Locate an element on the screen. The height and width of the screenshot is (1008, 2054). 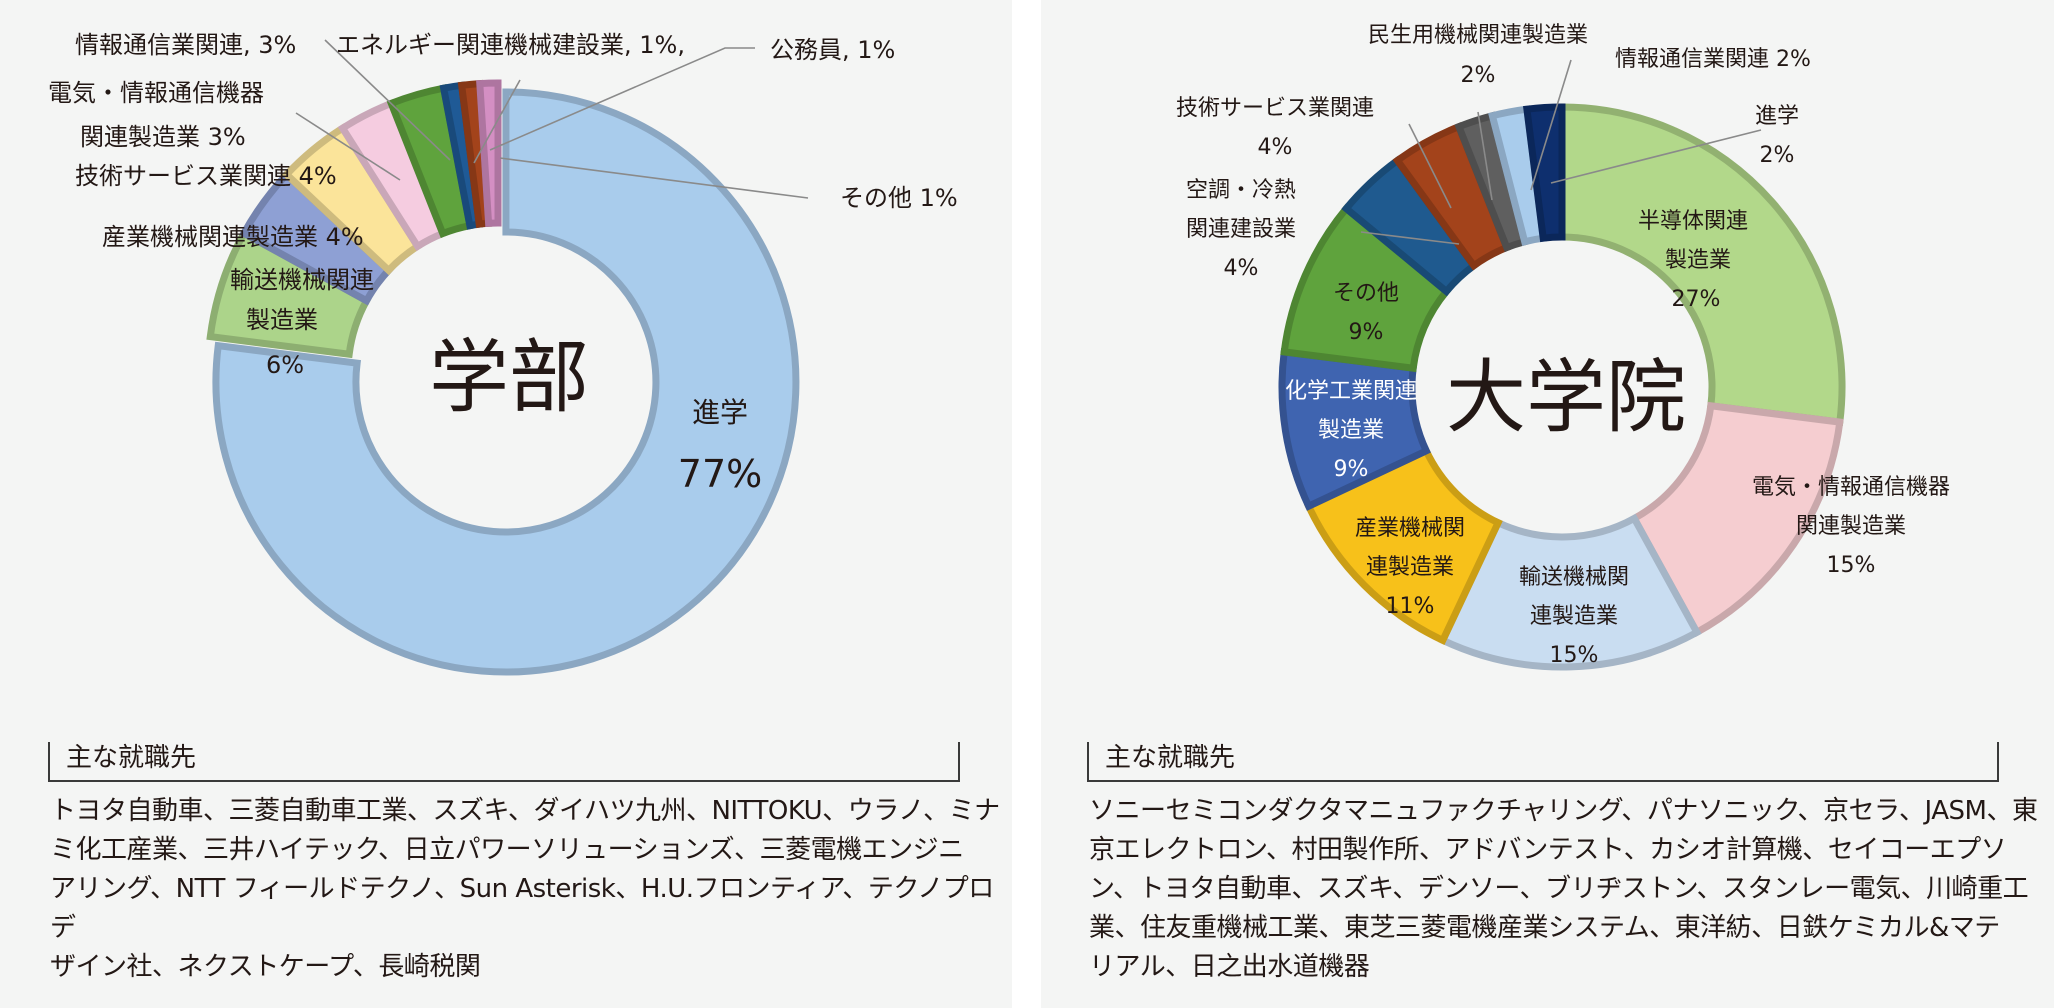
label-sonota-line2: 9% is located at coordinates (1366, 332).